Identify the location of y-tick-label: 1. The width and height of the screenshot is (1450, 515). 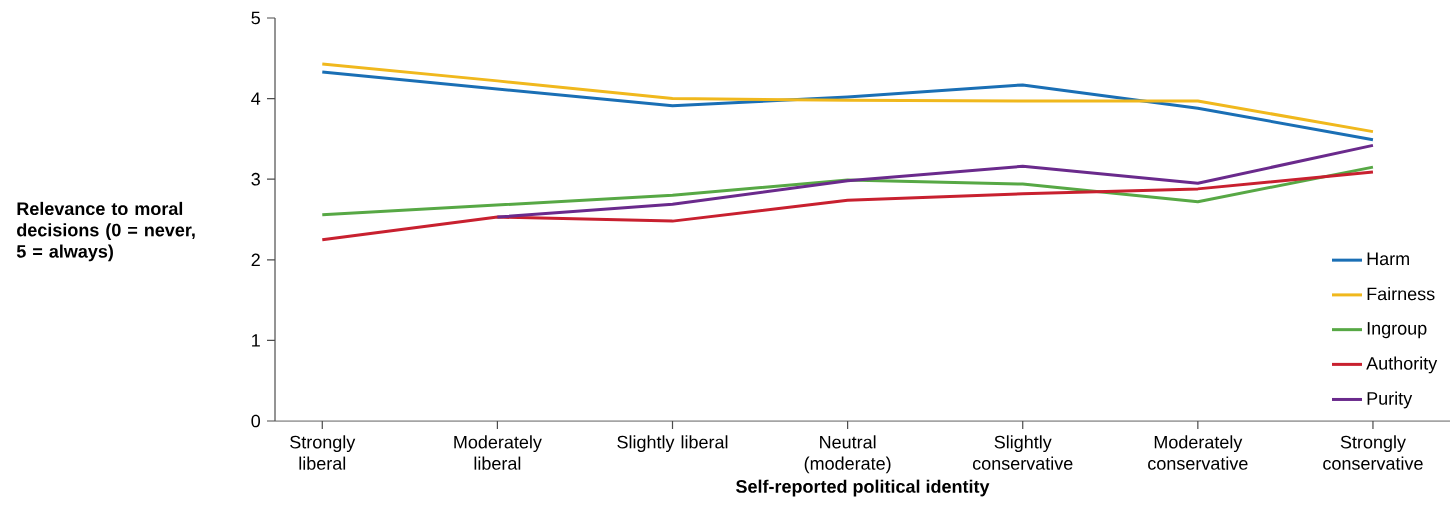
(256, 340).